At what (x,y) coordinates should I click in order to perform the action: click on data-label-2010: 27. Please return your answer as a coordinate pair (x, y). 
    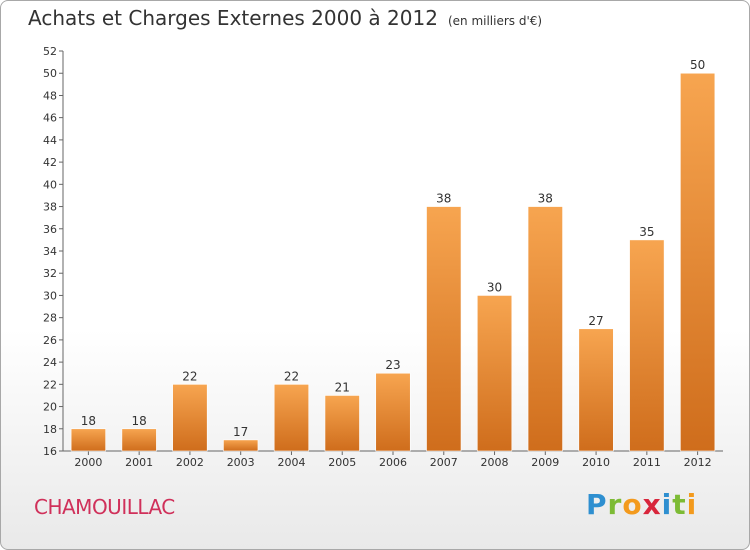
    Looking at the image, I should click on (595, 321).